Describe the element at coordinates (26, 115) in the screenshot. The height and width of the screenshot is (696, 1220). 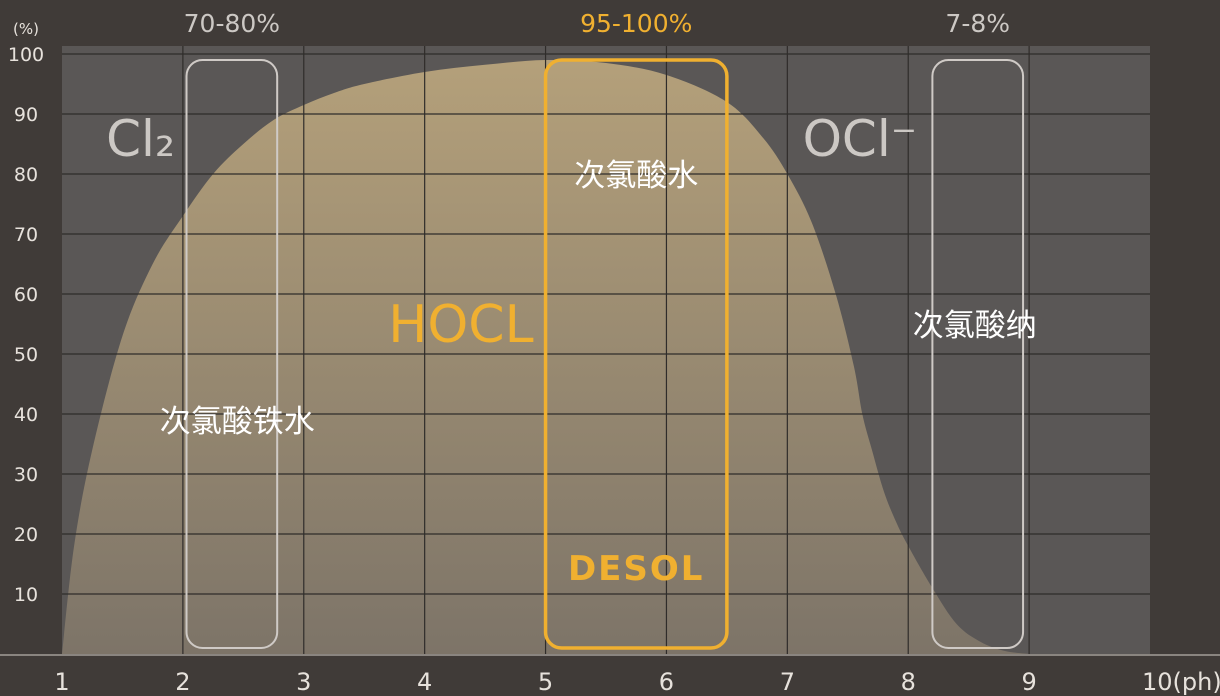
I see `y-tick-label: 90` at that location.